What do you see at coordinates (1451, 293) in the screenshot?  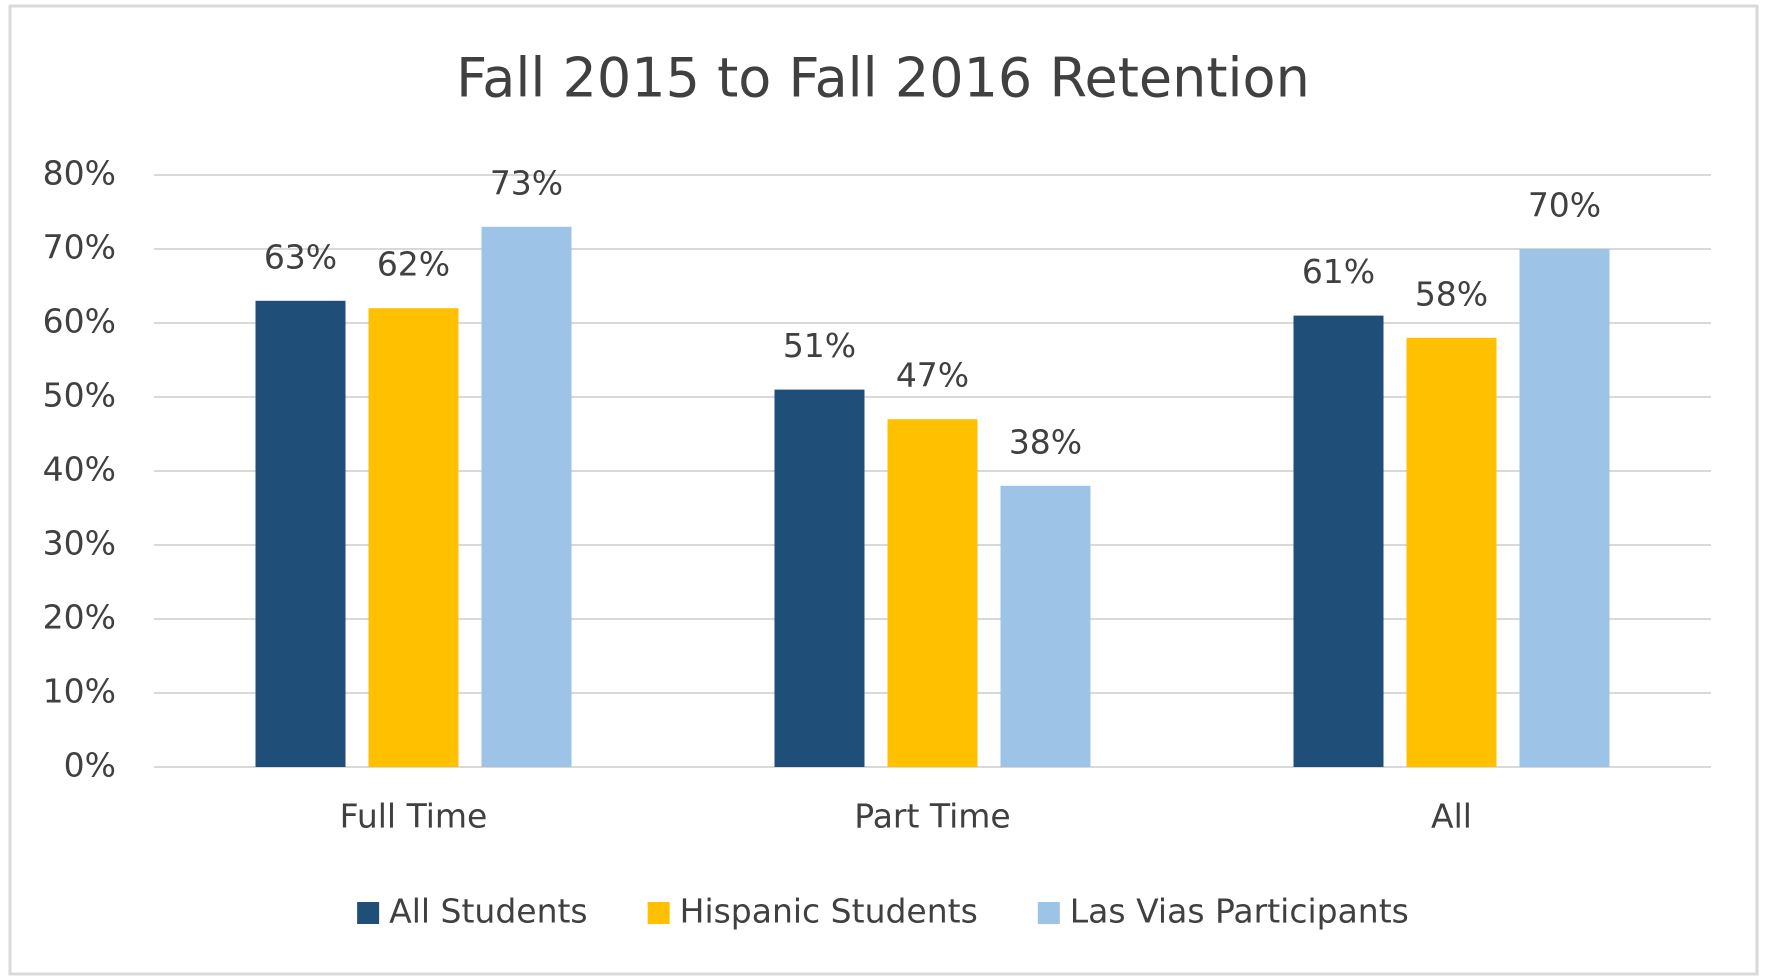 I see `data-label: 58%` at bounding box center [1451, 293].